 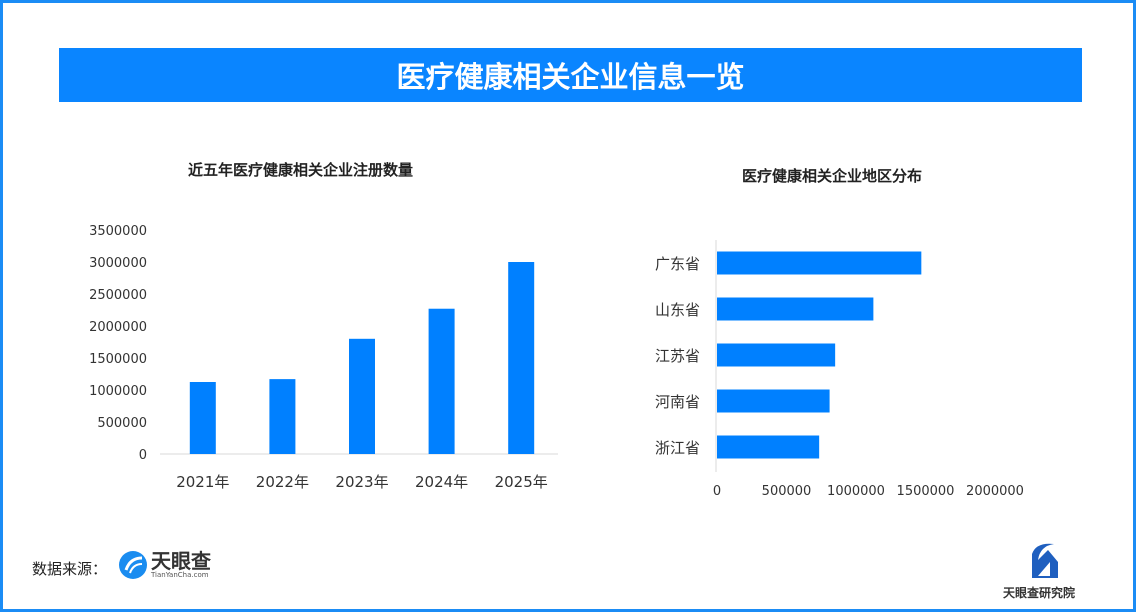 I want to click on y-tick-label: 1500000, so click(x=118, y=359).